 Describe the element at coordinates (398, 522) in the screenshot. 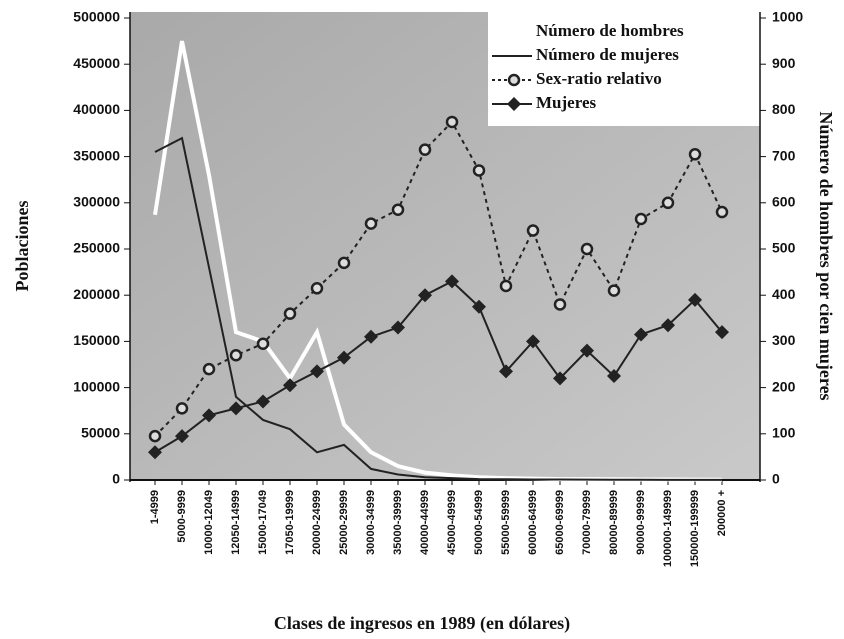

I see `x-tick-label: 35000-39999` at that location.